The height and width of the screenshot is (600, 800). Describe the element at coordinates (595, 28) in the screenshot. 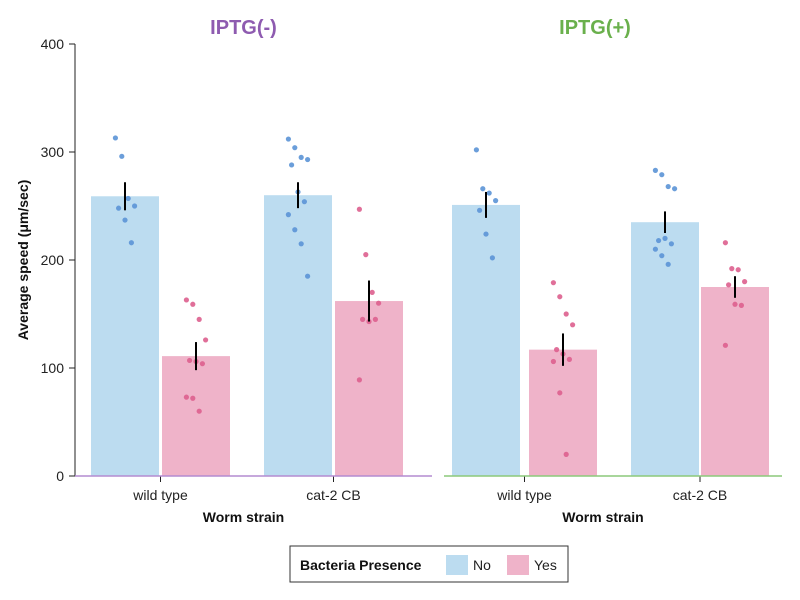

I see `panel-title: IPTG(+)` at that location.